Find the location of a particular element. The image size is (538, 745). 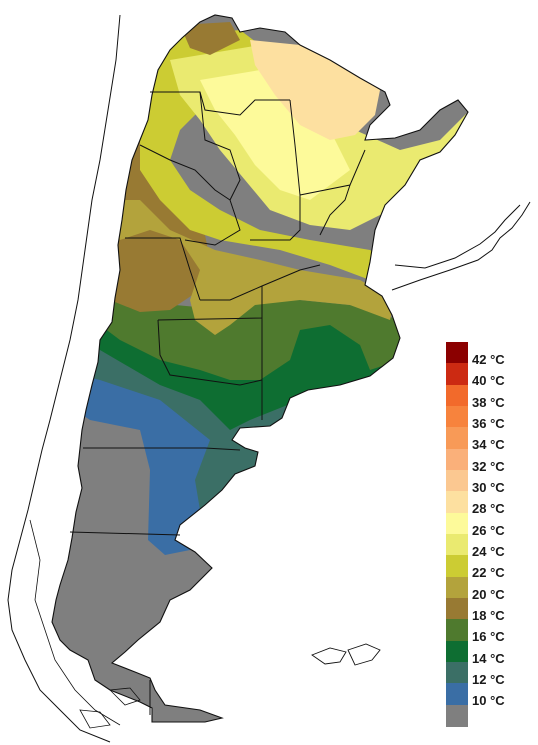

legend-row-30: 30 °C is located at coordinates (491, 481).